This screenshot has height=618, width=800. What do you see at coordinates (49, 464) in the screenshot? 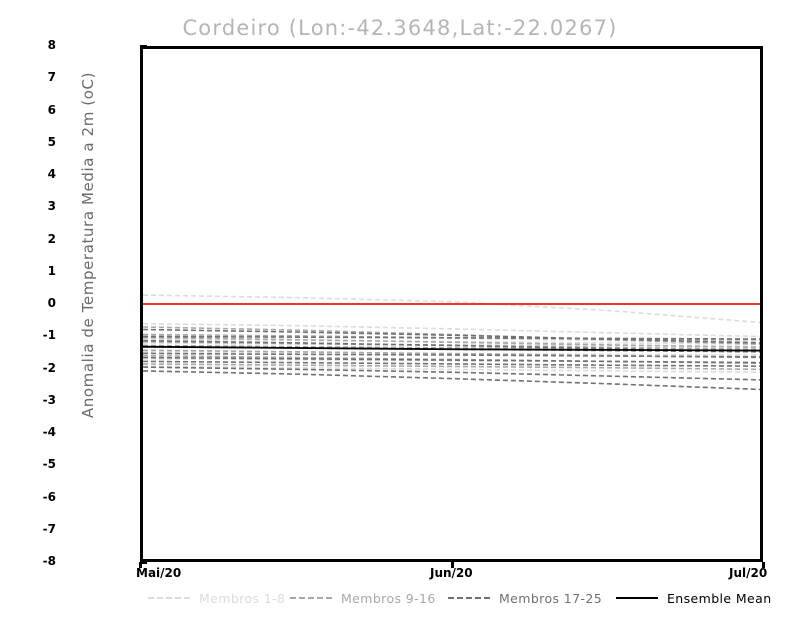
I see `y-tick-label: -5` at bounding box center [49, 464].